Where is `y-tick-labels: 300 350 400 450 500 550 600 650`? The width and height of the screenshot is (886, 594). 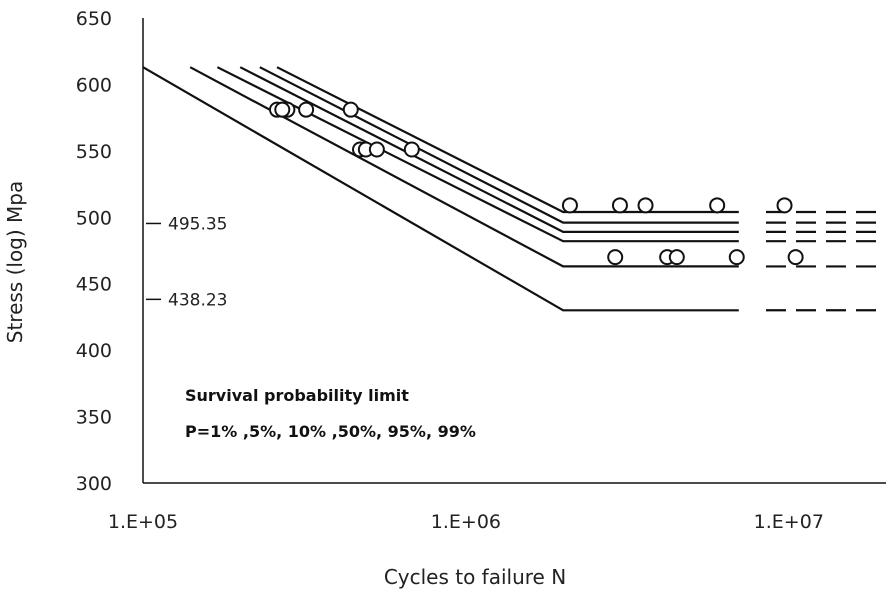 y-tick-labels: 300 350 400 450 500 550 600 650 is located at coordinates (94, 251).